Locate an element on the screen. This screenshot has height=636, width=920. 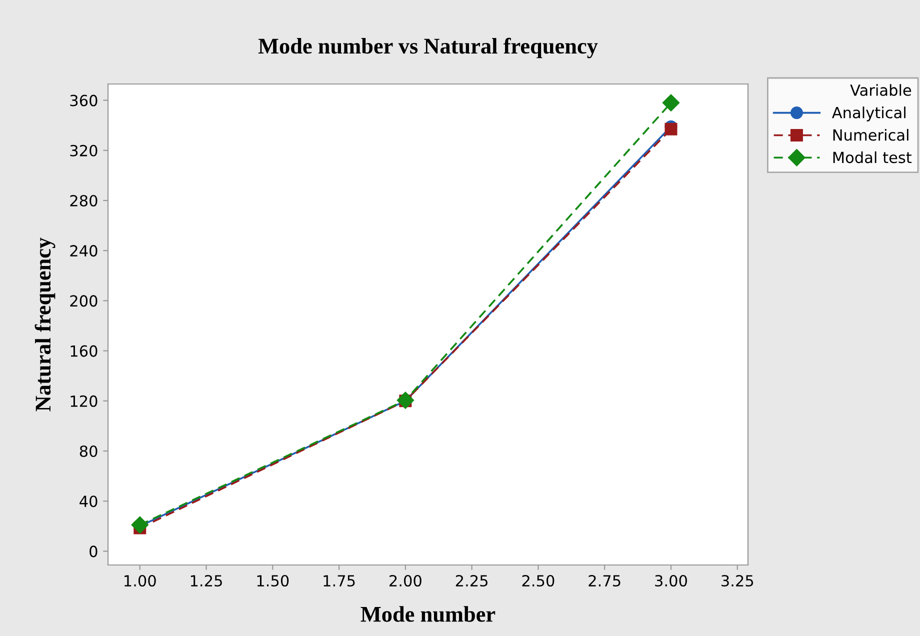
x-tick-label: 2.75 is located at coordinates (604, 580).